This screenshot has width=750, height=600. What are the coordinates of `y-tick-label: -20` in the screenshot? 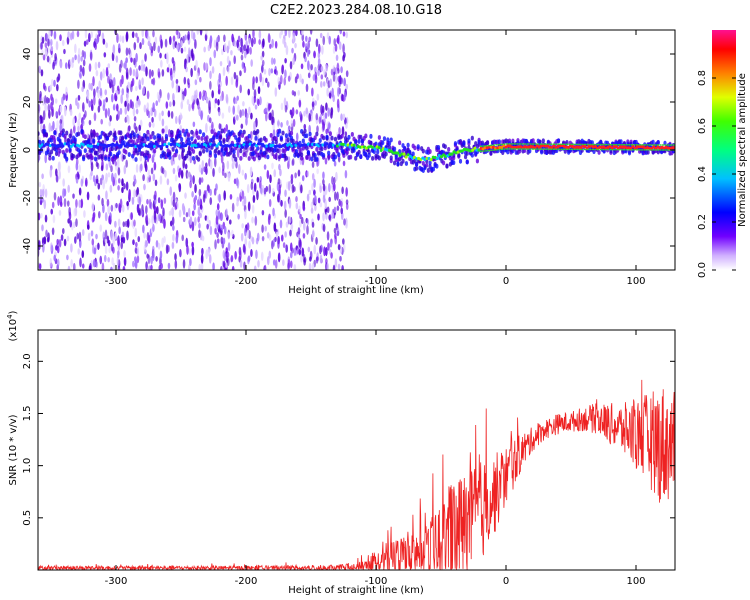 It's located at (27, 198).